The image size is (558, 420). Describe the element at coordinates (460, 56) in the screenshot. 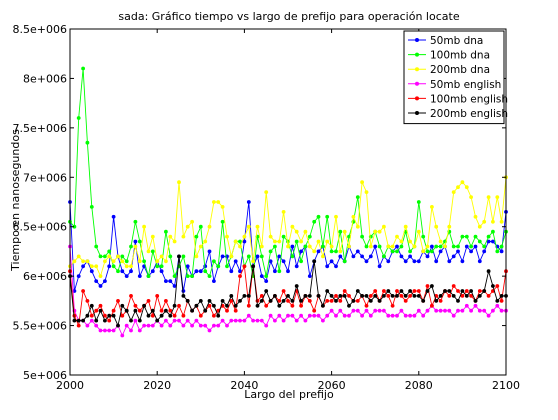

I see `legend-label: 100mb dna` at that location.